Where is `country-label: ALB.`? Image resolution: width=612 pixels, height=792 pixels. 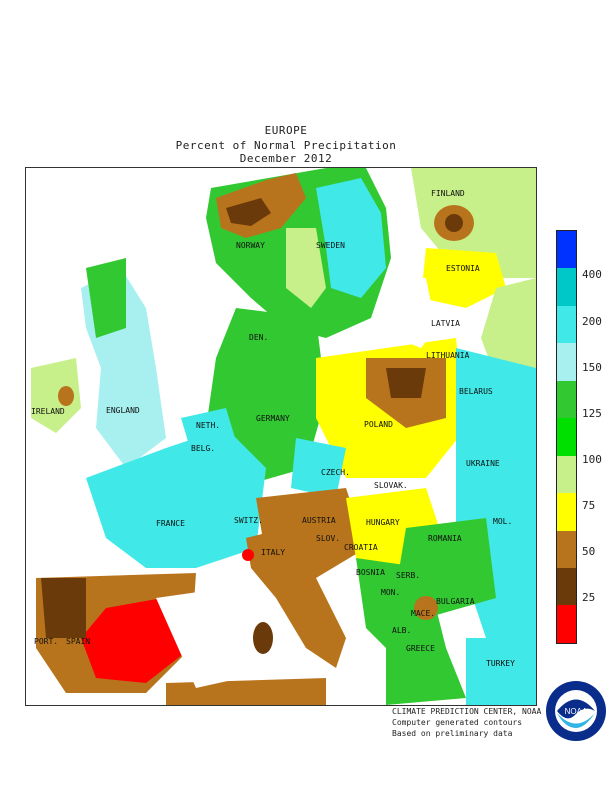
country-label: ALB. is located at coordinates (401, 630).